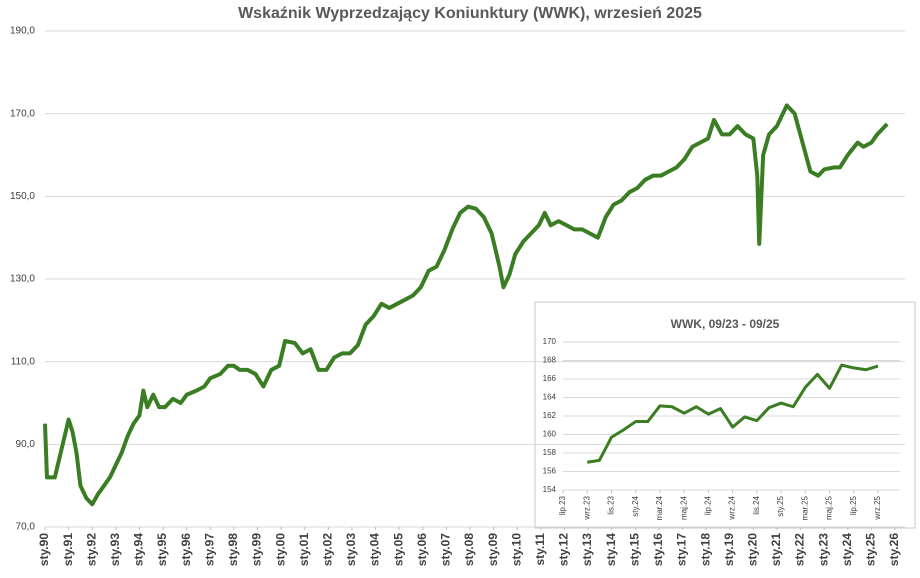 The width and height of the screenshot is (920, 578). I want to click on y-tick-label: 150,0, so click(22, 196).